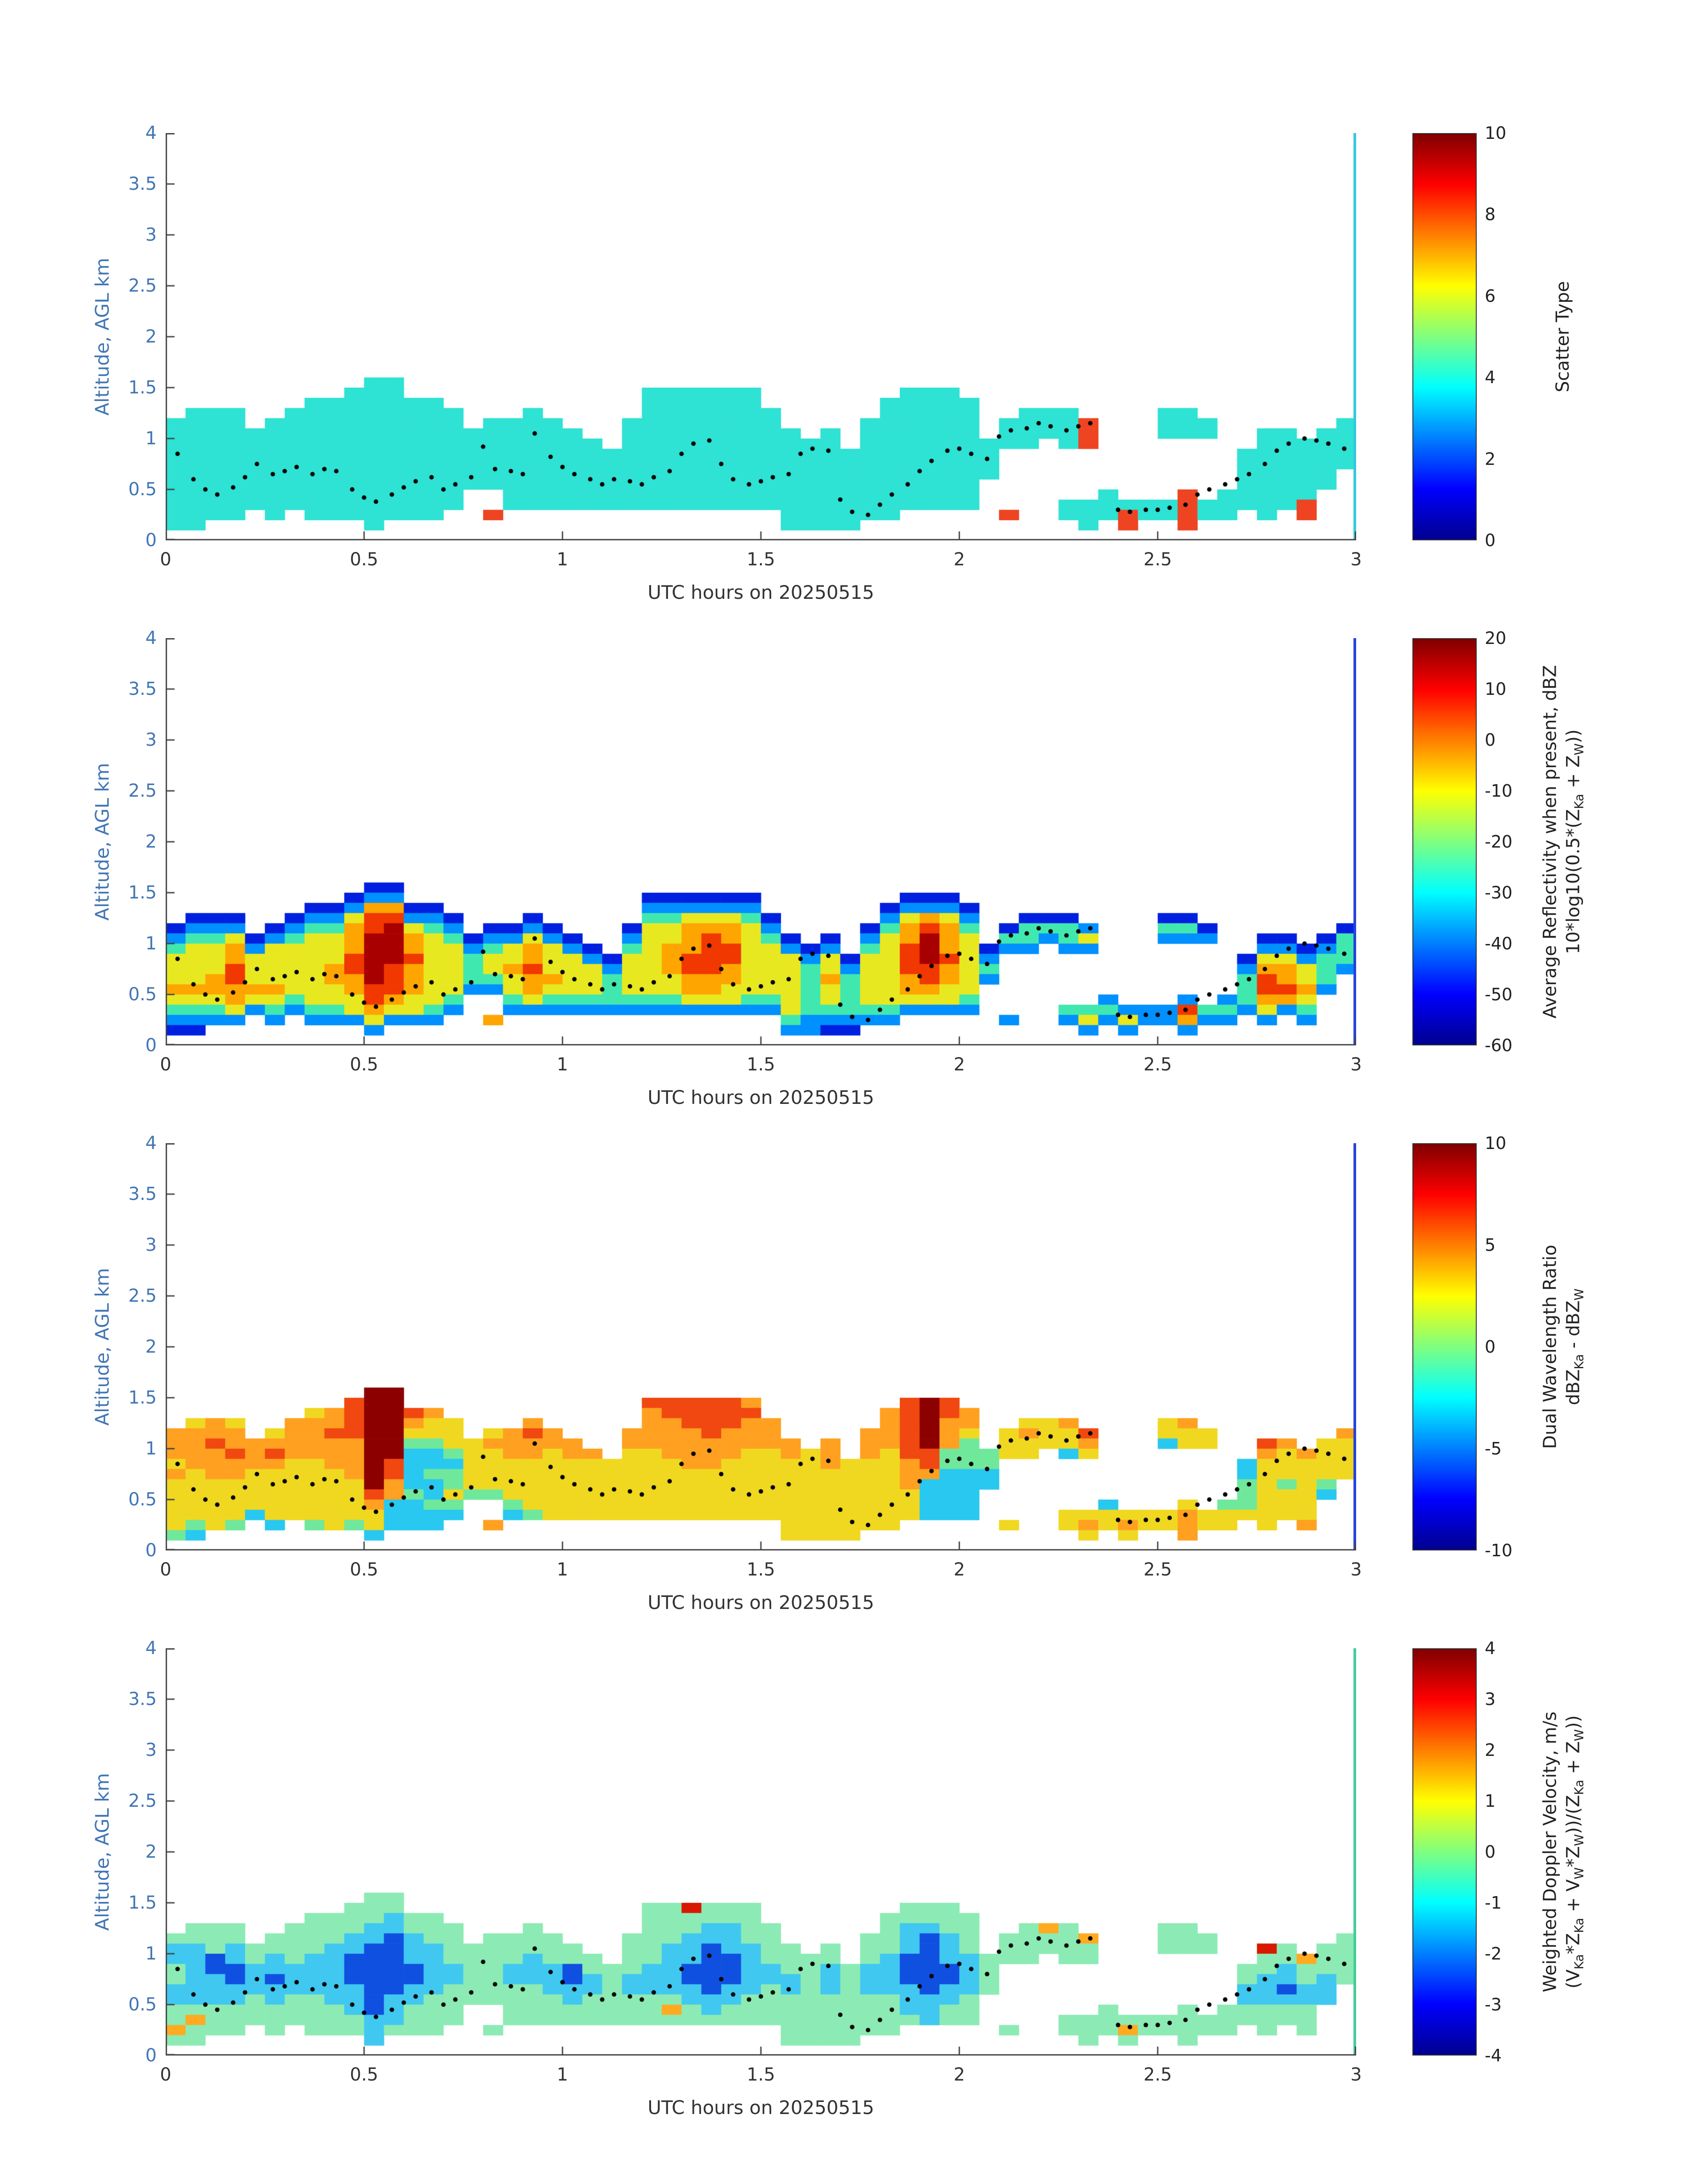  What do you see at coordinates (1499, 994) in the screenshot?
I see `colorbar-tick-label: -50` at bounding box center [1499, 994].